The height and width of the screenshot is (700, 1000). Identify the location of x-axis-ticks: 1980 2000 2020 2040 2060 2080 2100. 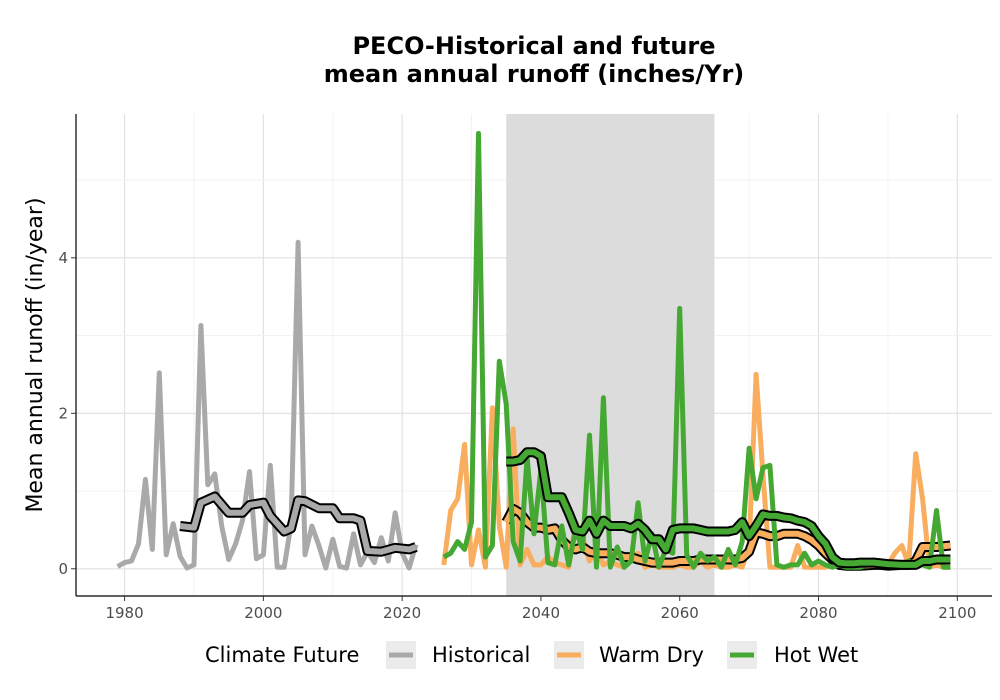
(540, 609).